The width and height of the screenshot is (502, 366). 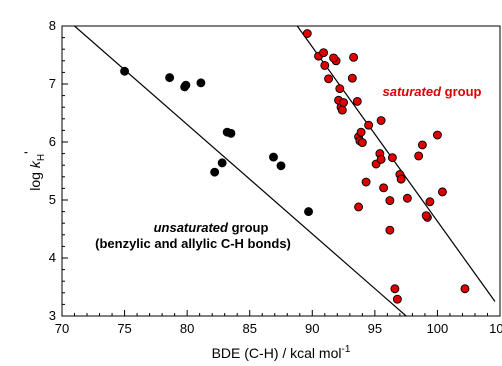 I want to click on y-axis-title: log kH', so click(x=34, y=171).